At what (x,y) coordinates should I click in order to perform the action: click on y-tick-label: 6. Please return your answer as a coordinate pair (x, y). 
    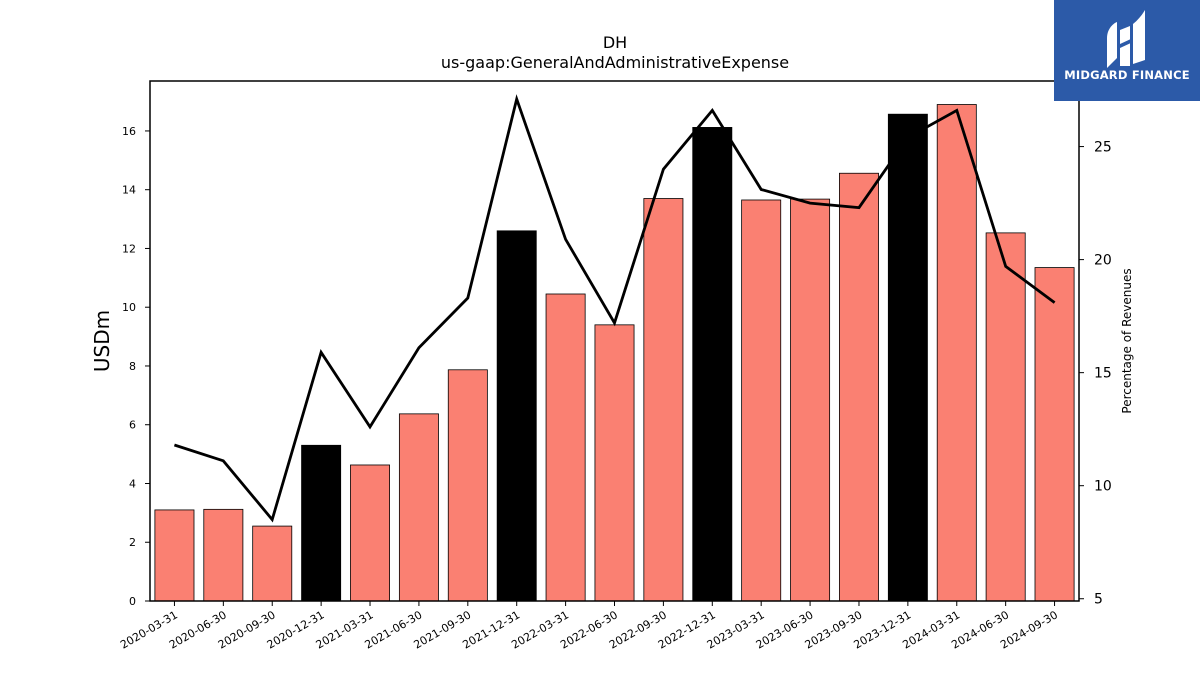
    Looking at the image, I should click on (132, 425).